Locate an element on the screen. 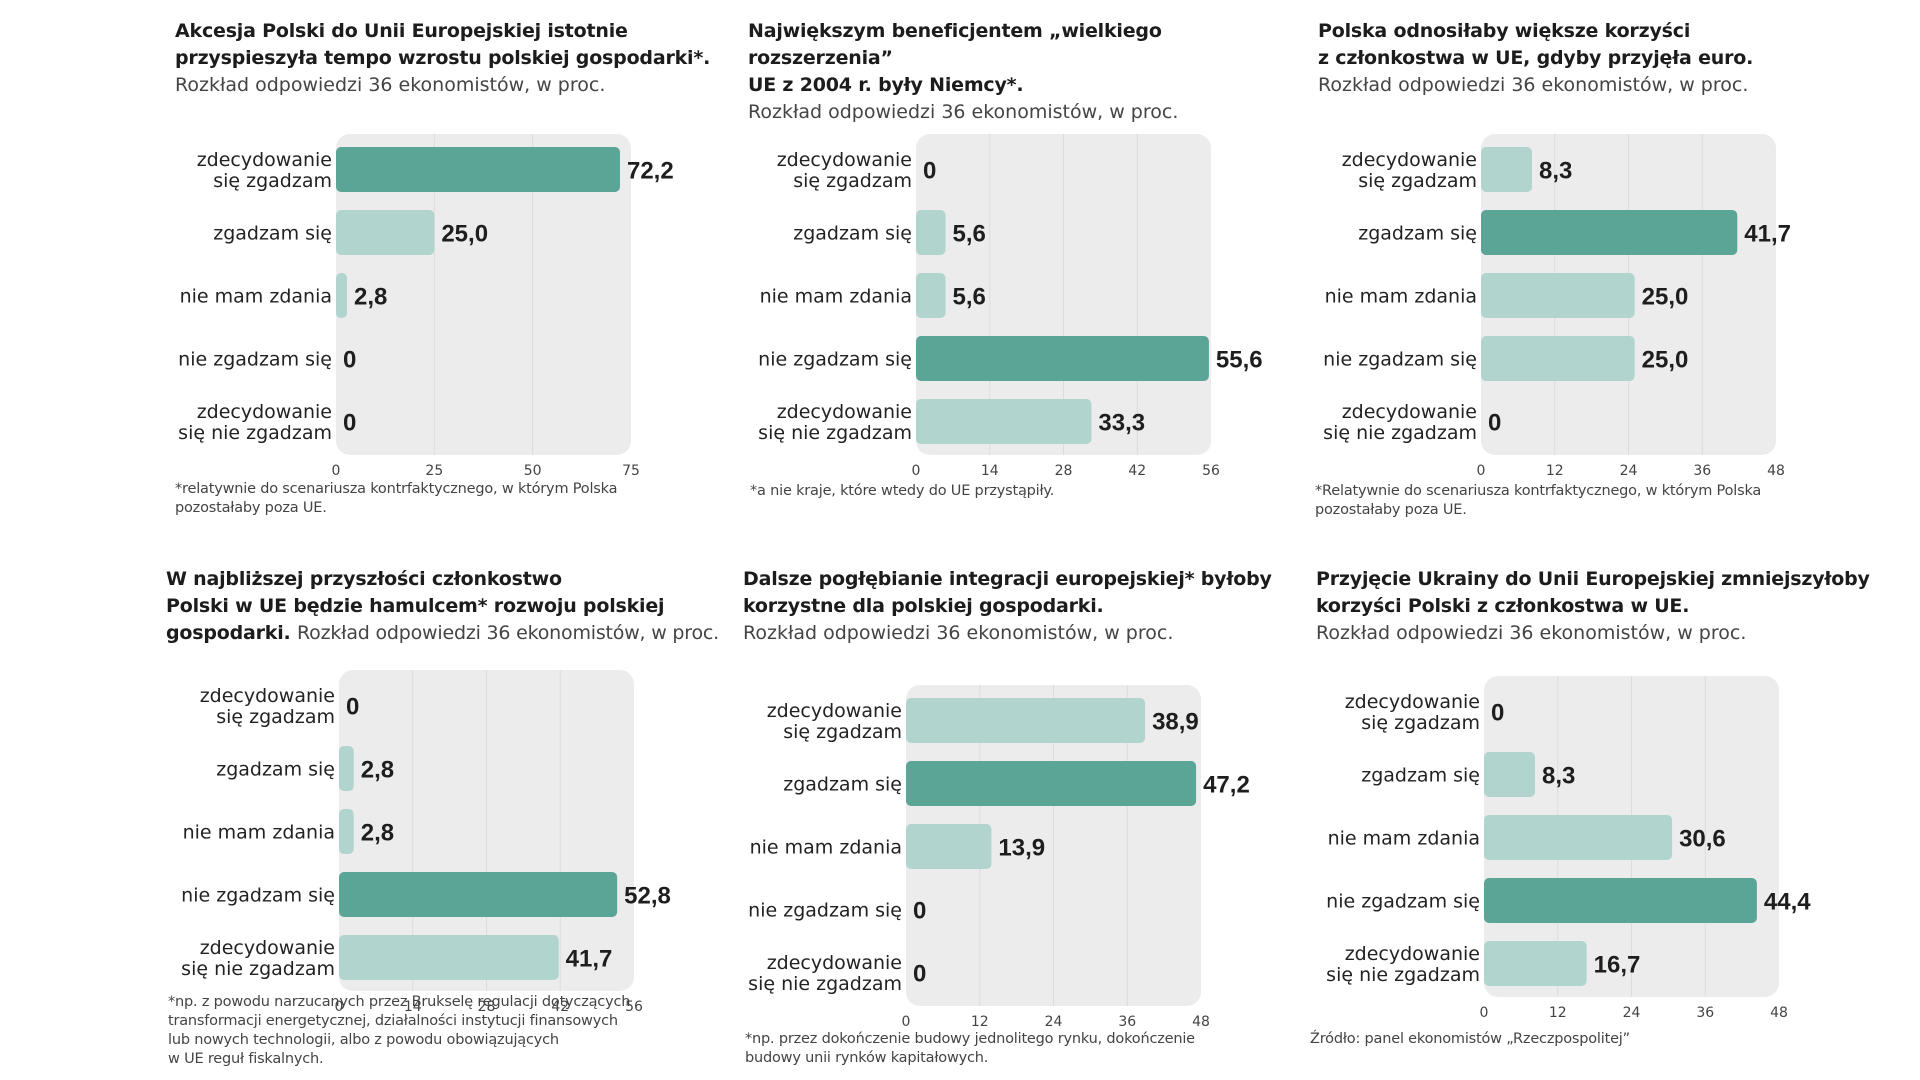 This screenshot has height=1080, width=1920. x-tick-label: 75 is located at coordinates (631, 471).